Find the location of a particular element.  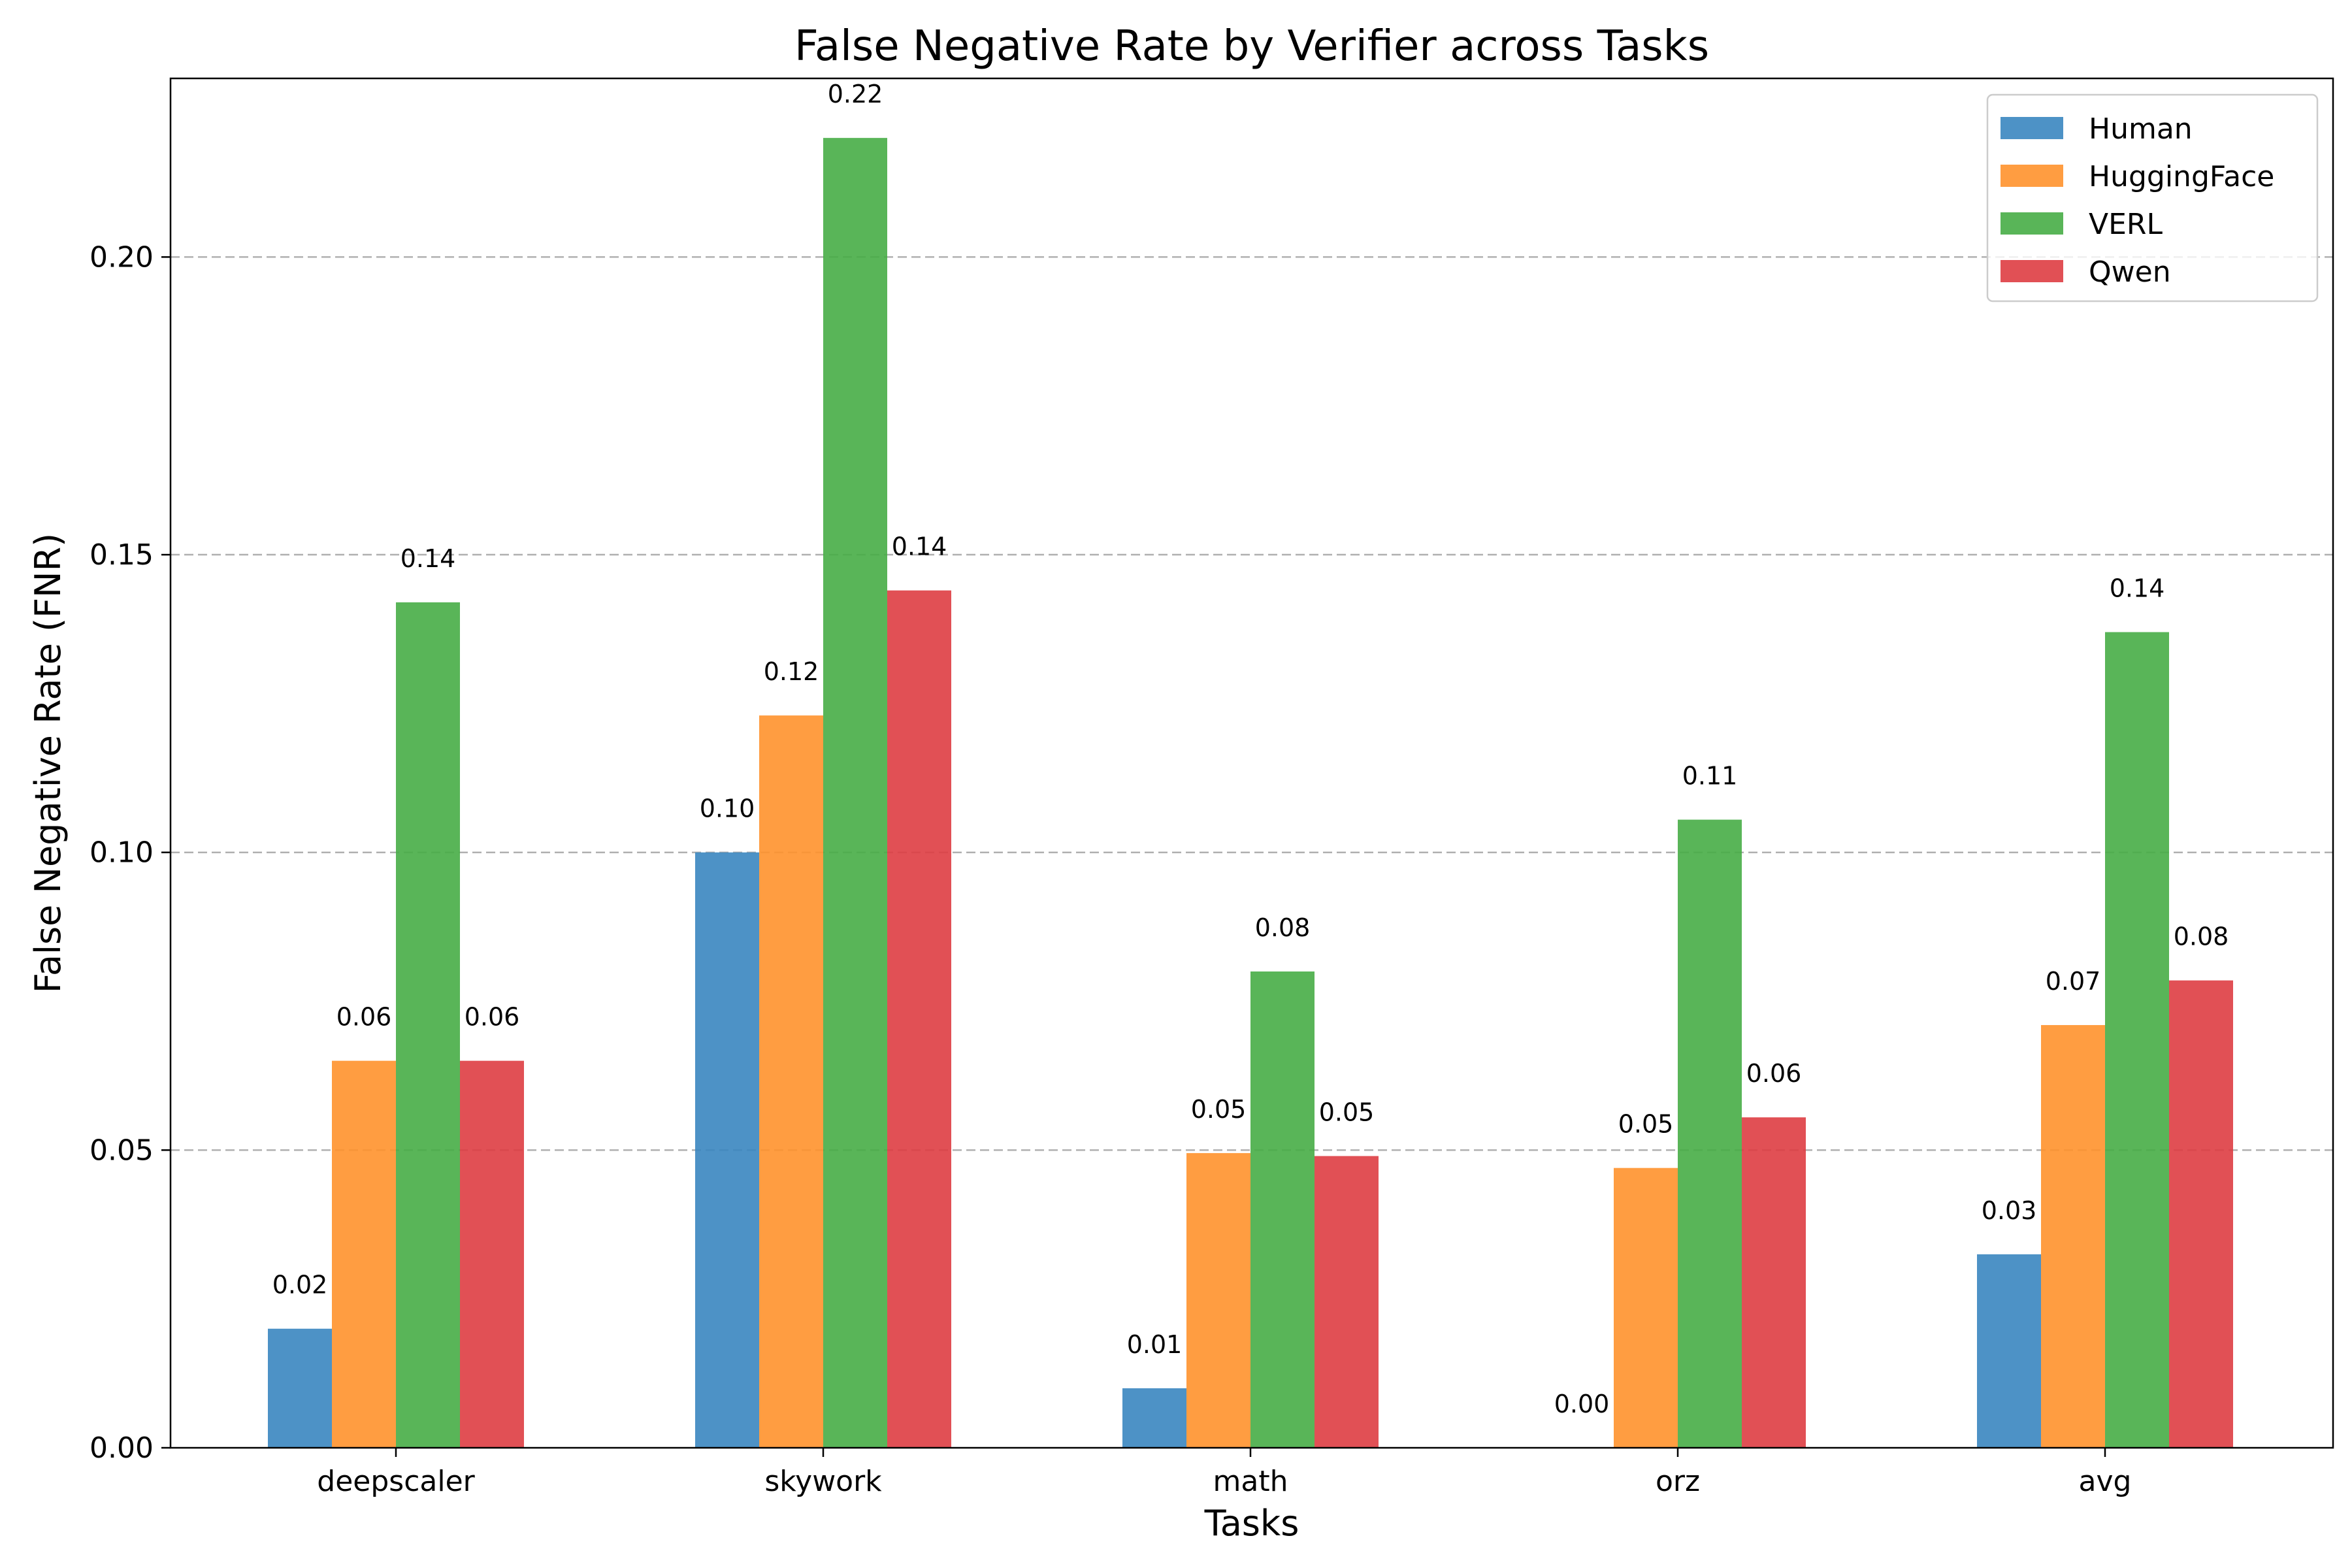

x-tick-label: orz is located at coordinates (1678, 1481).